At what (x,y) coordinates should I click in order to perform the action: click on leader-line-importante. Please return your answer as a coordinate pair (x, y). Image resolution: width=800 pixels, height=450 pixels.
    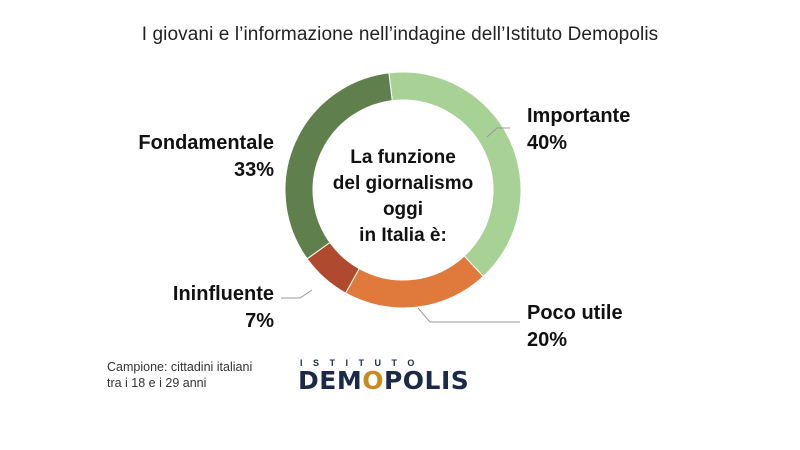
    Looking at the image, I should click on (498, 132).